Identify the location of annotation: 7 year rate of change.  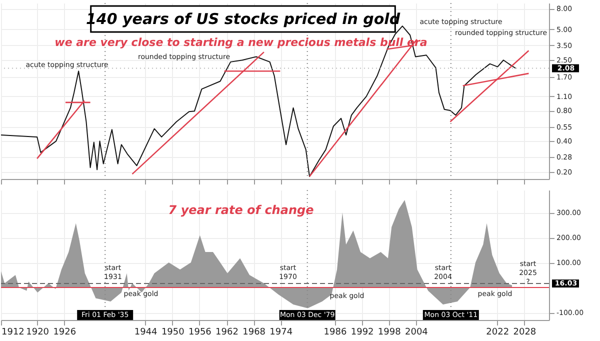
(241, 210).